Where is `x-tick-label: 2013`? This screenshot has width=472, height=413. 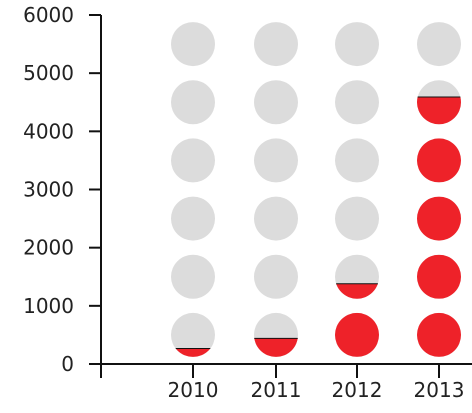 x-tick-label: 2013 is located at coordinates (439, 390).